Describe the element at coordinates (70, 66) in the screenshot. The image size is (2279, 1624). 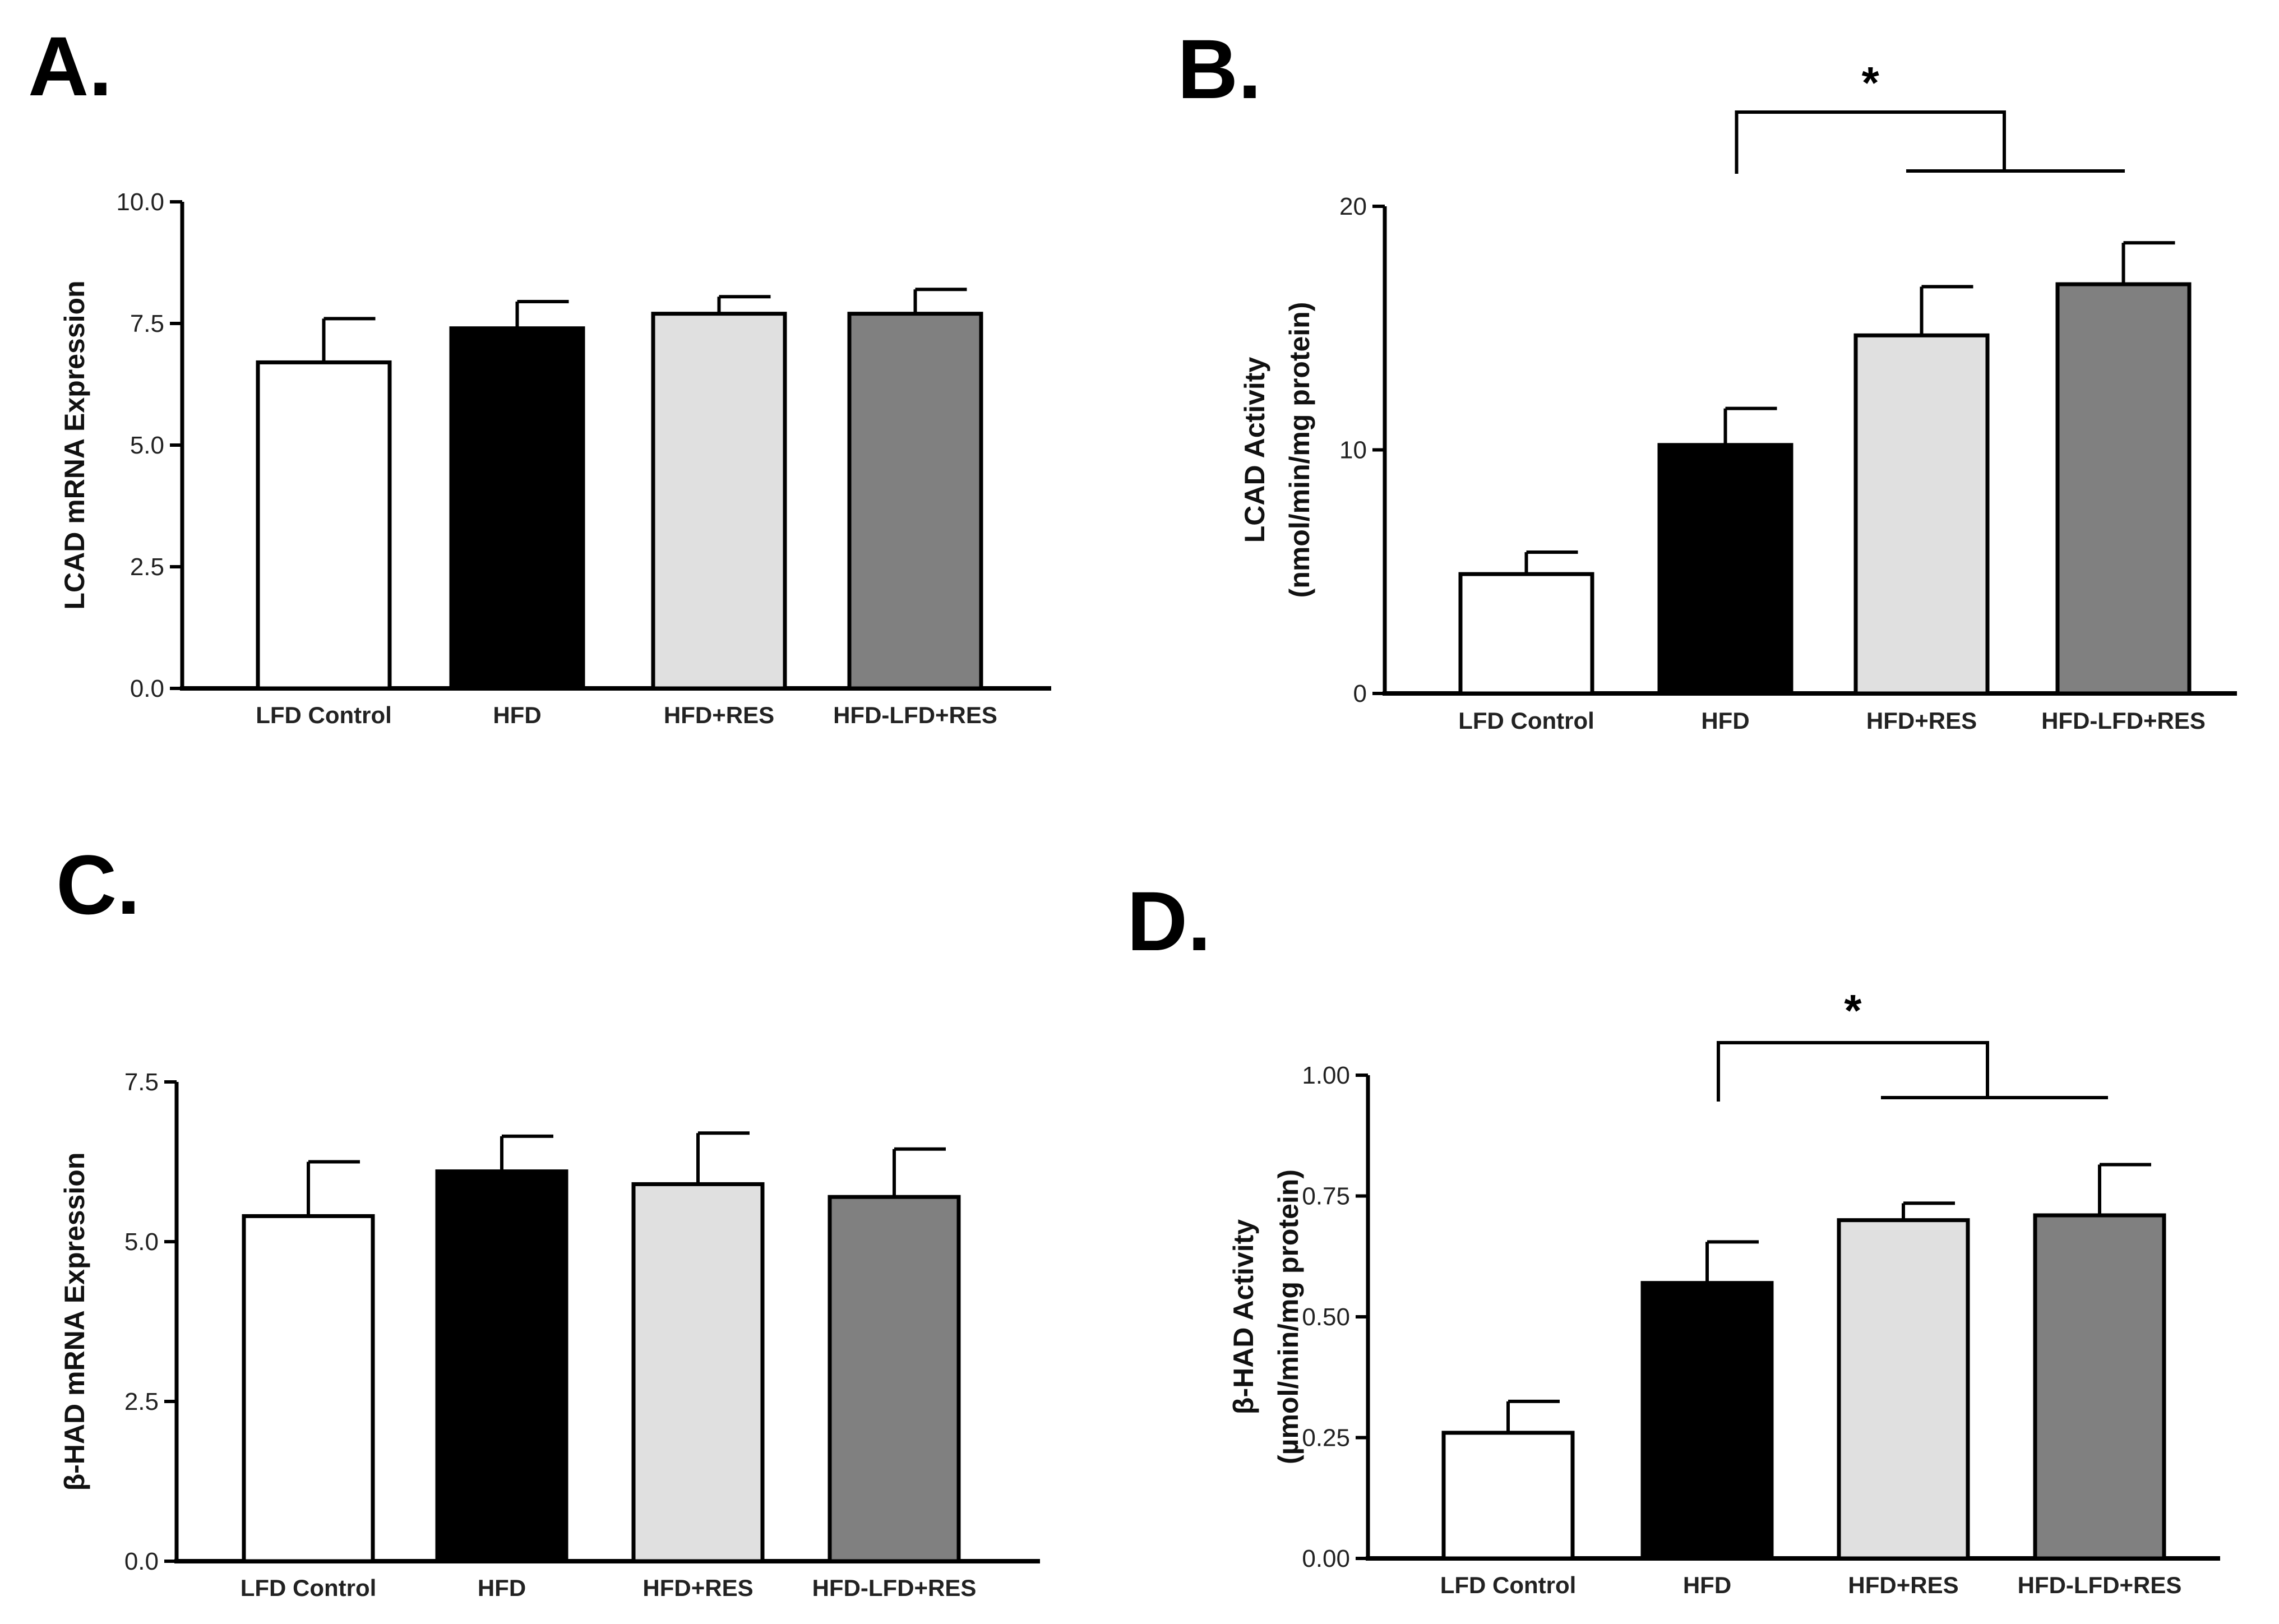
I see `panel-label: A.` at that location.